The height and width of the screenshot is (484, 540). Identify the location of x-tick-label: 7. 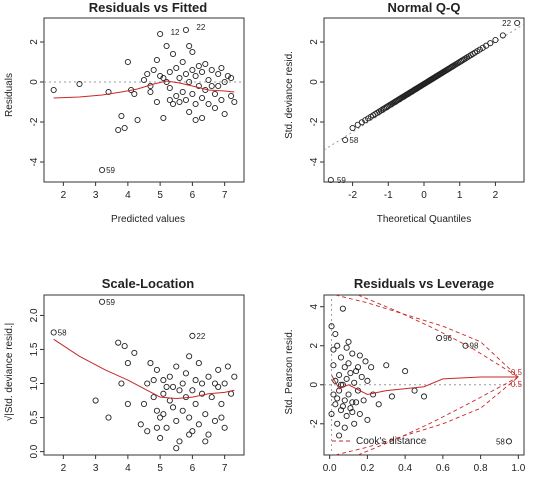
(225, 468).